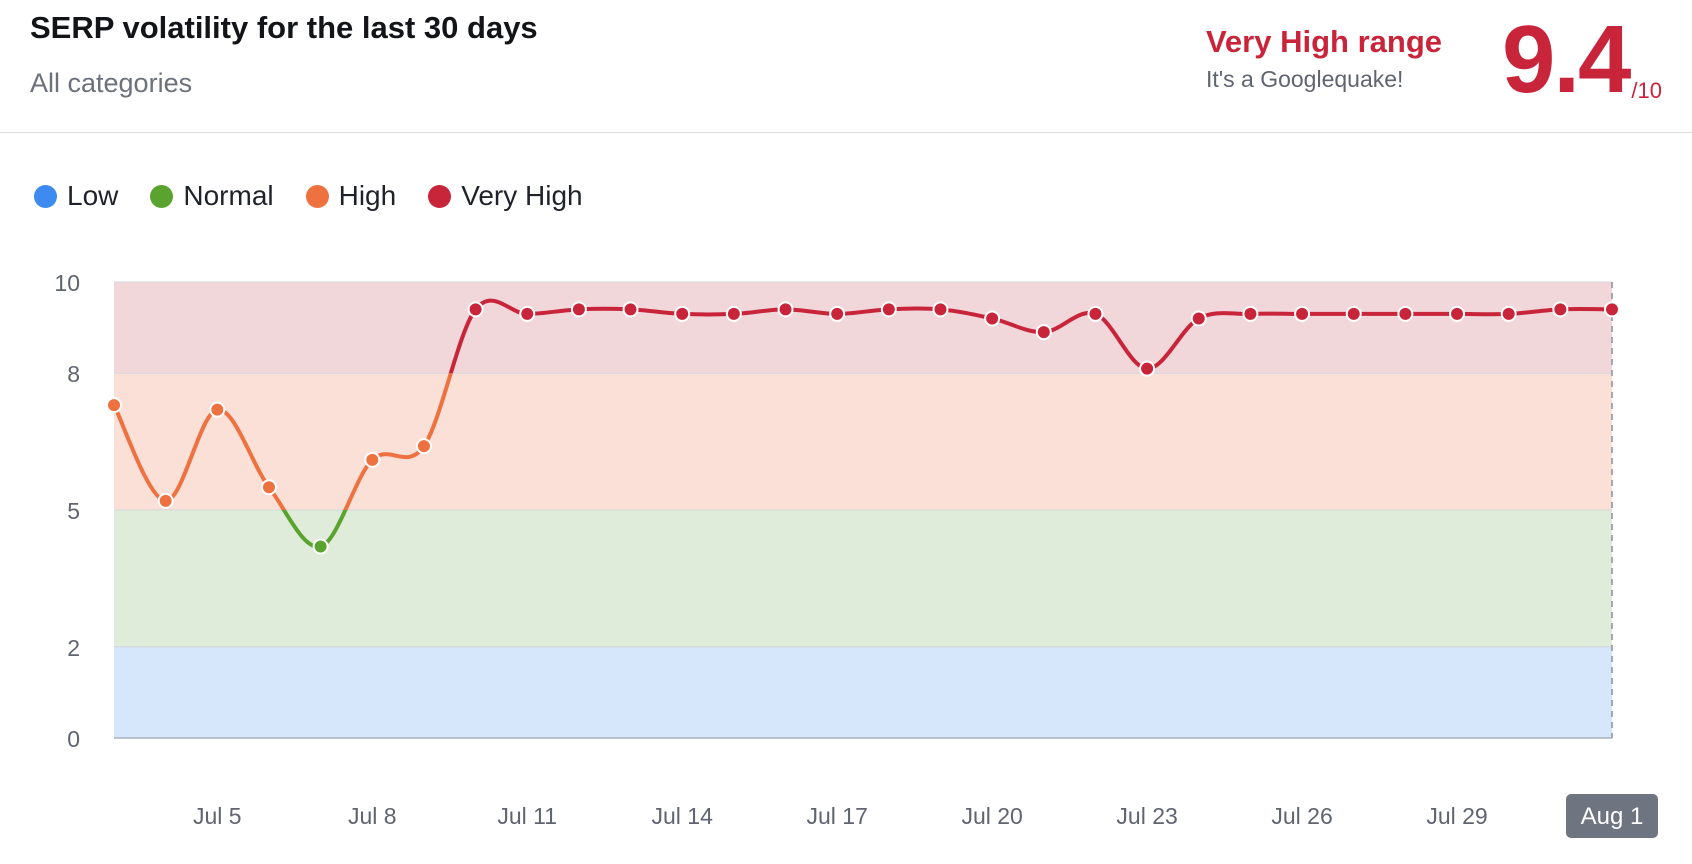  I want to click on legend-dot-very-high, so click(440, 196).